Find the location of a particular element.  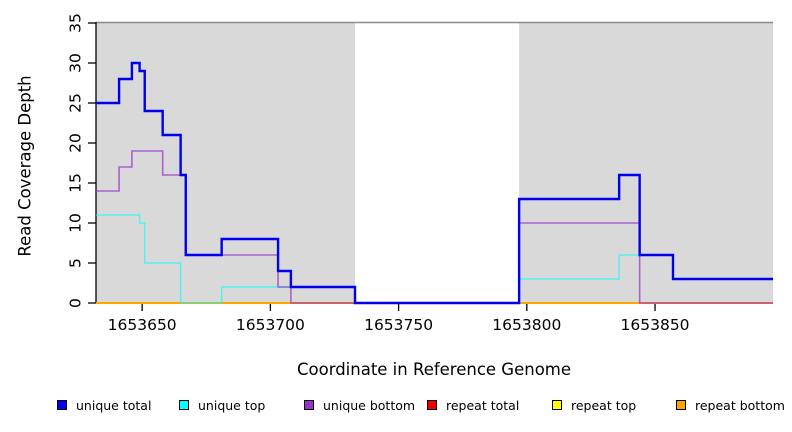

legend-item-repeat-top: repeat top is located at coordinates (594, 405).